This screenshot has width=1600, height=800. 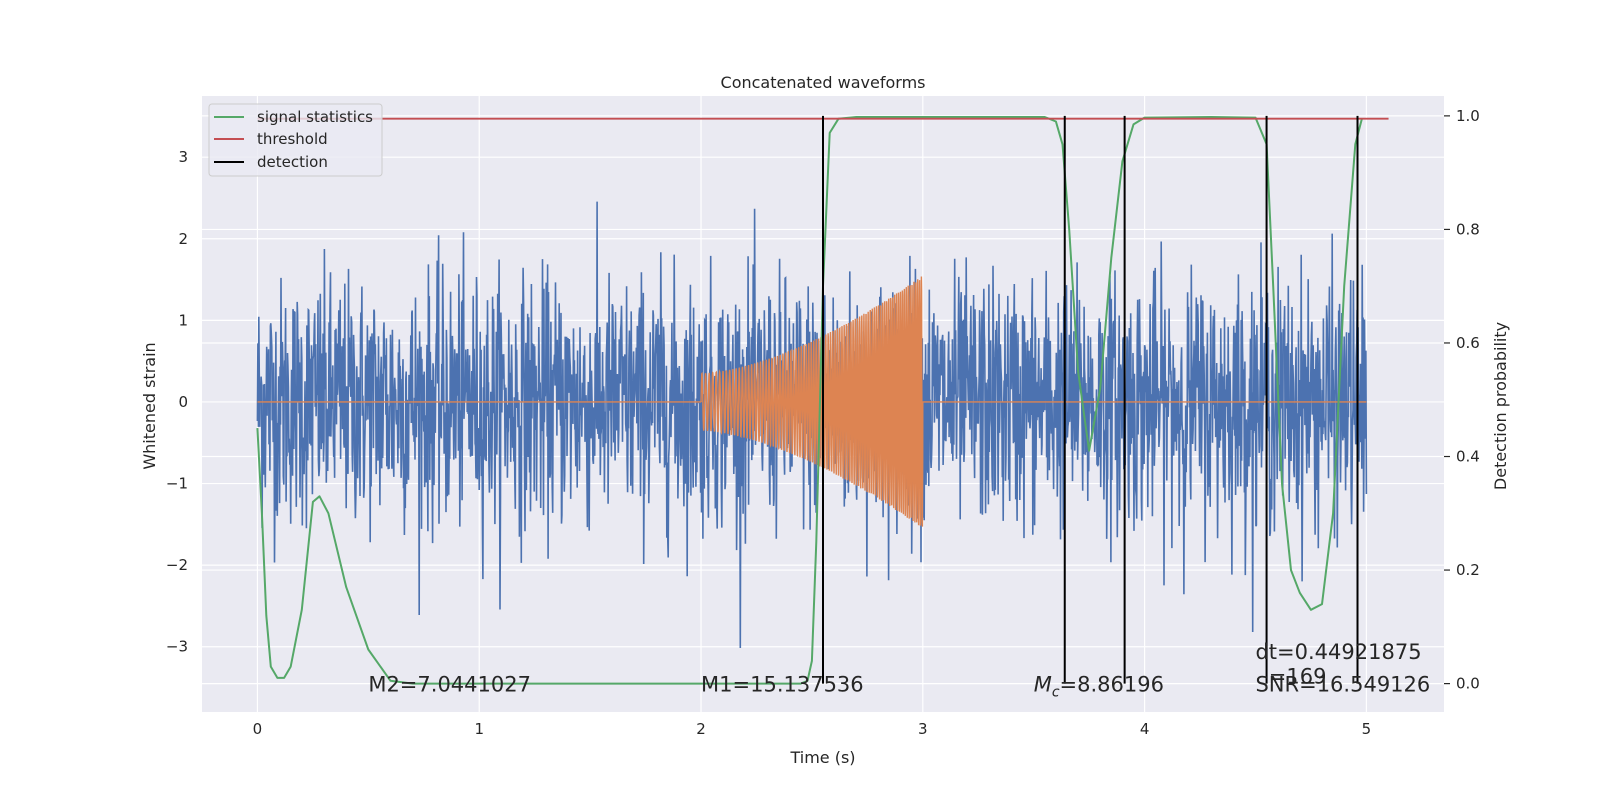 What do you see at coordinates (1462, 400) in the screenshot?
I see `y-axis-right-ticks: 0.0 0.2 0.4 0.6 0.8 1.0` at bounding box center [1462, 400].